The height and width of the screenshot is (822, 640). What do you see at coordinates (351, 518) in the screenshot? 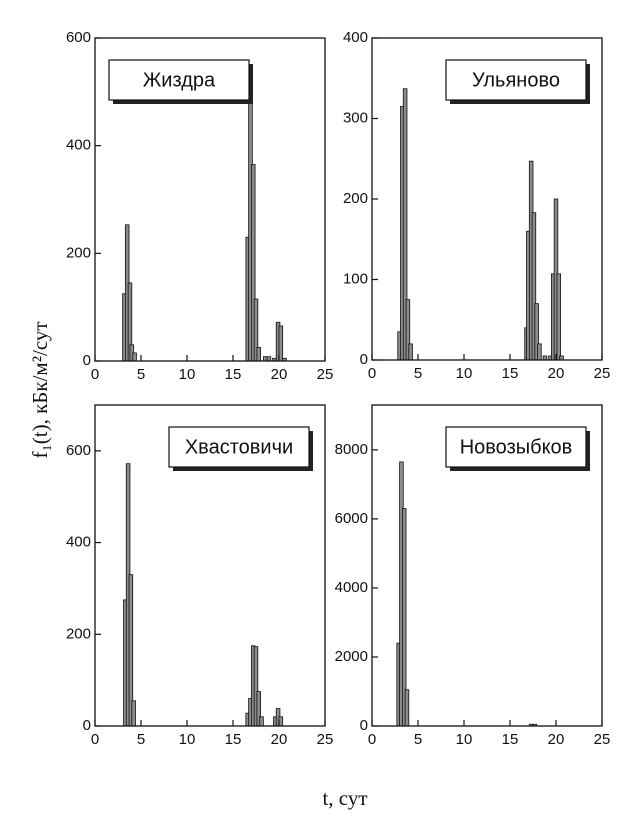
I see `y-tick-label: 6000` at bounding box center [351, 518].